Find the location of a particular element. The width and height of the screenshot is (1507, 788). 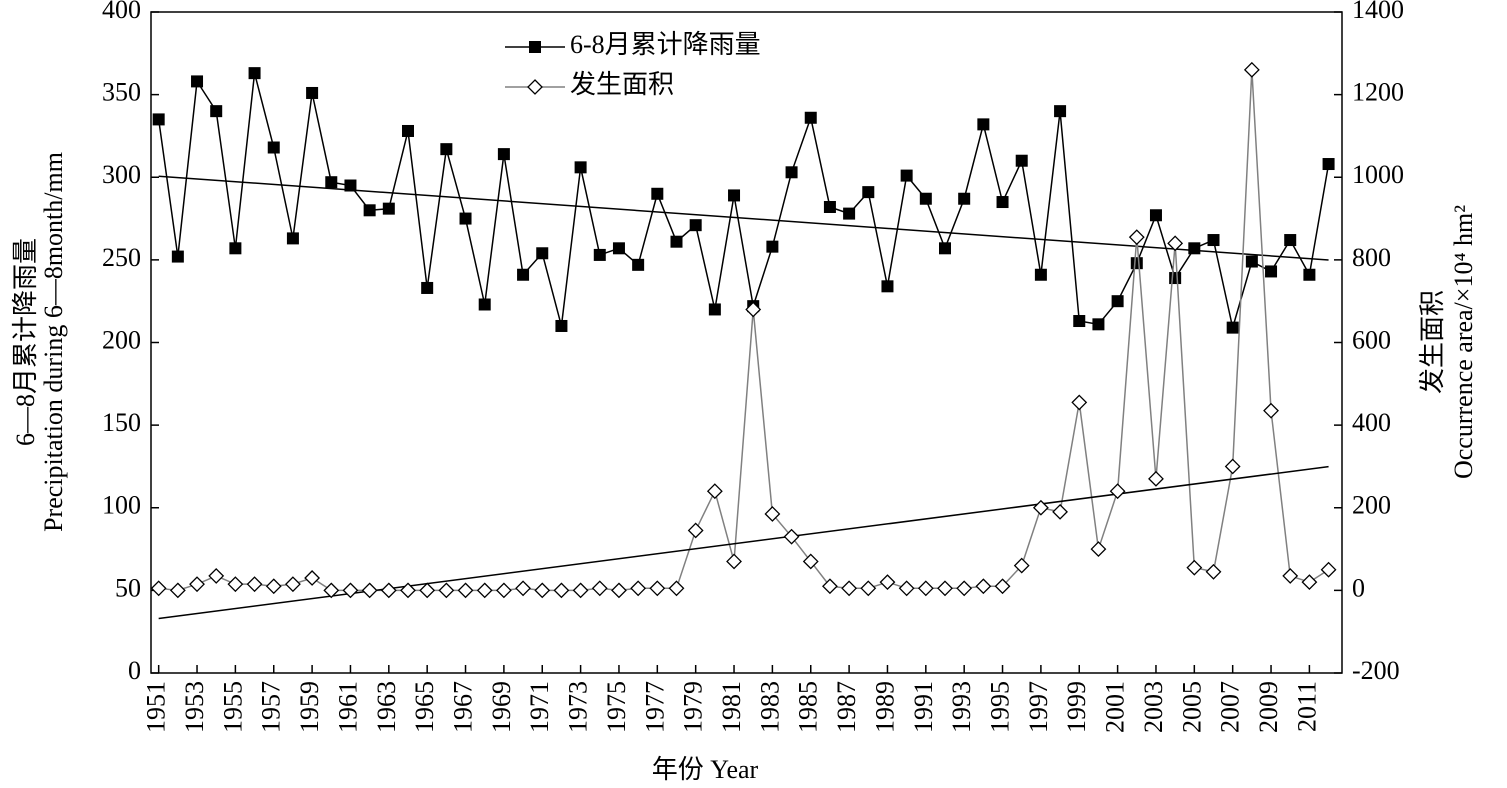

x-tick-group: 1983 is located at coordinates (769, 707).